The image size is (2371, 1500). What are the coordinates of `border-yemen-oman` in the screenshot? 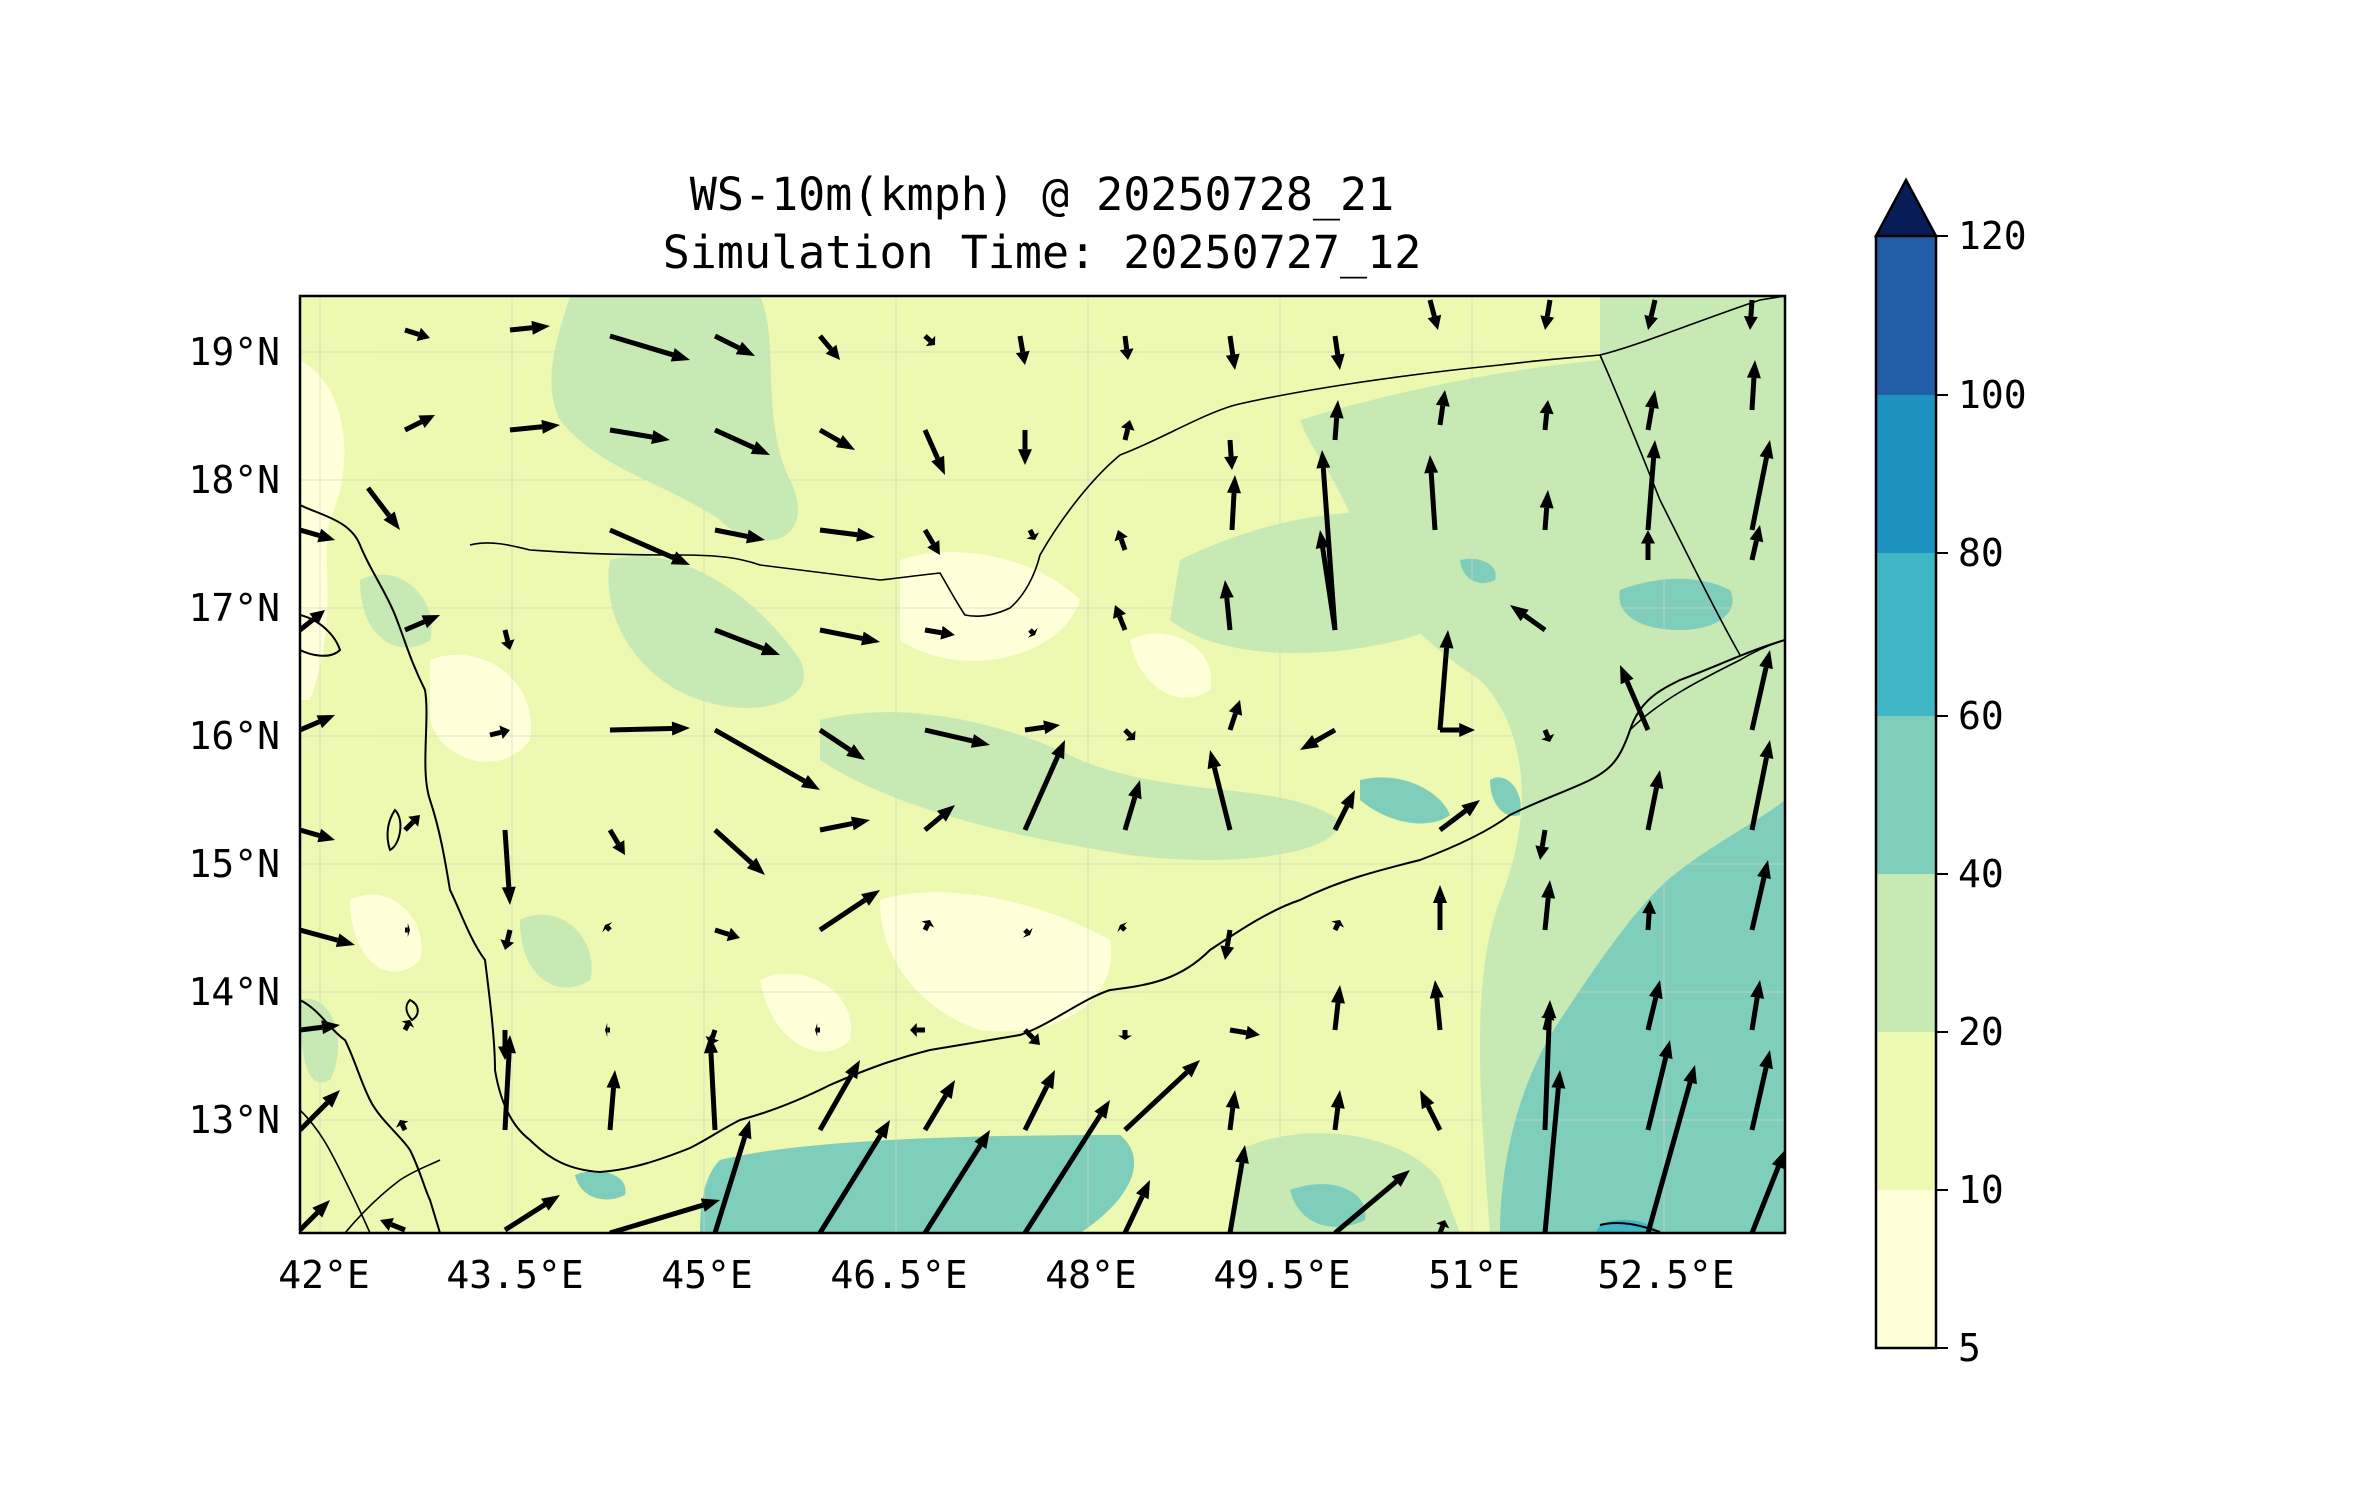 It's located at (1707, 685).